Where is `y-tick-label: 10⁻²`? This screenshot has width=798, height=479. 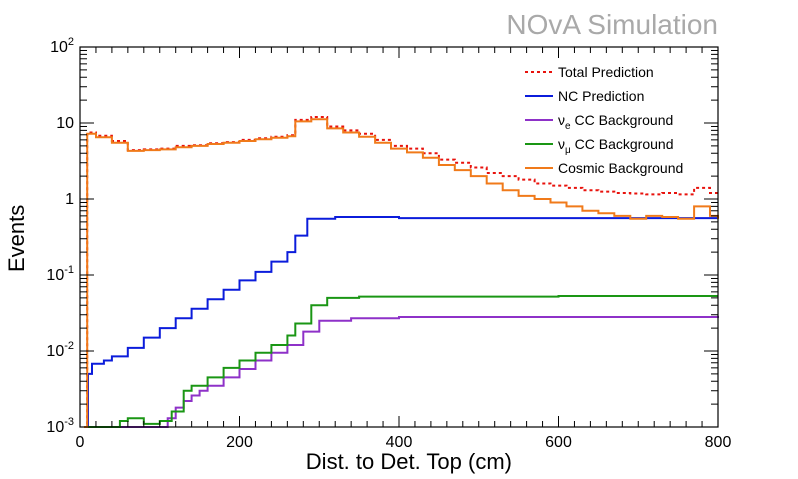
y-tick-label: 10⁻² is located at coordinates (60, 350).